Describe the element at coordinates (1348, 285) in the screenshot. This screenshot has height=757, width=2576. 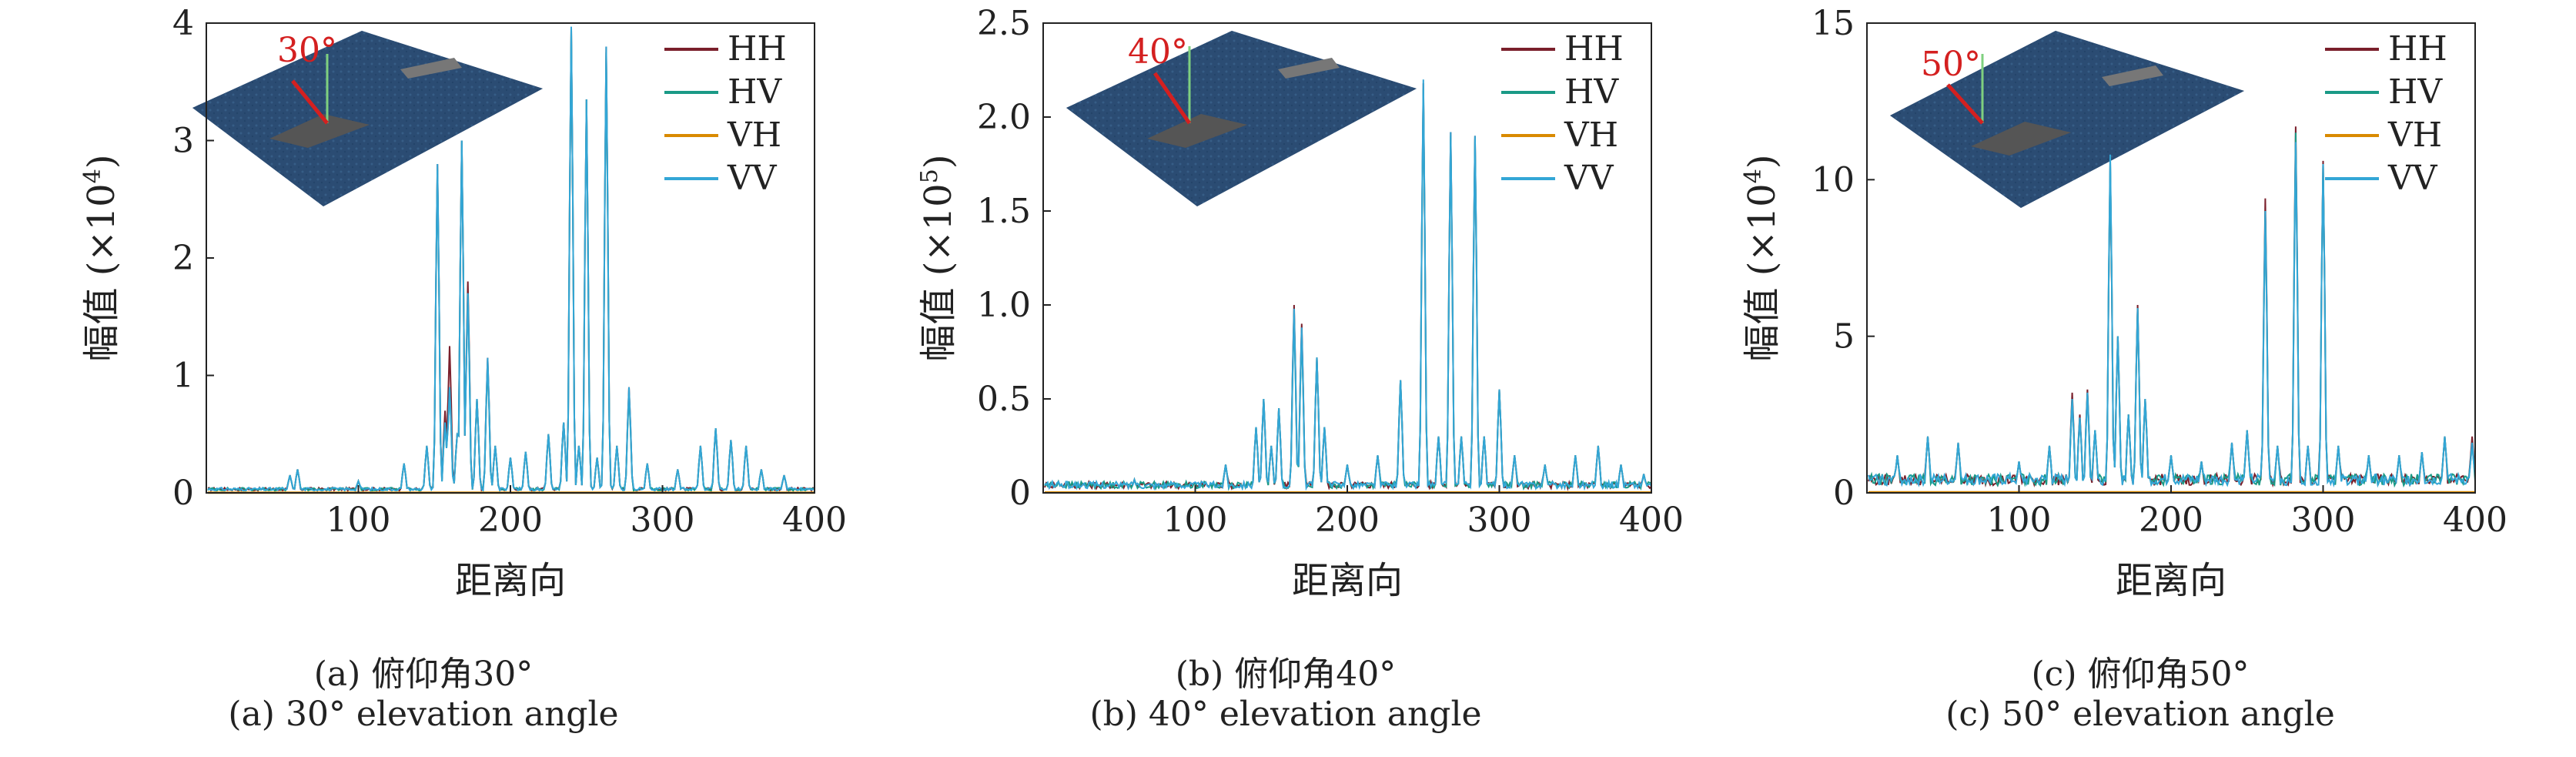
I see `panel-b-series-vv-line` at that location.